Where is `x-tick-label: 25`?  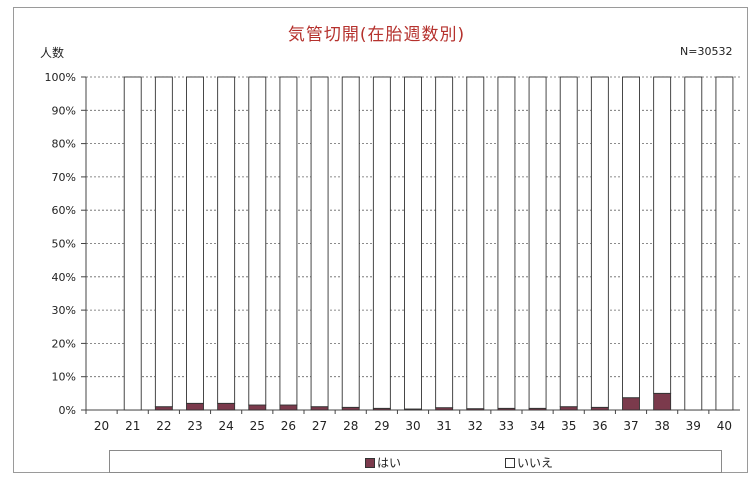
x-tick-label: 25 is located at coordinates (257, 426).